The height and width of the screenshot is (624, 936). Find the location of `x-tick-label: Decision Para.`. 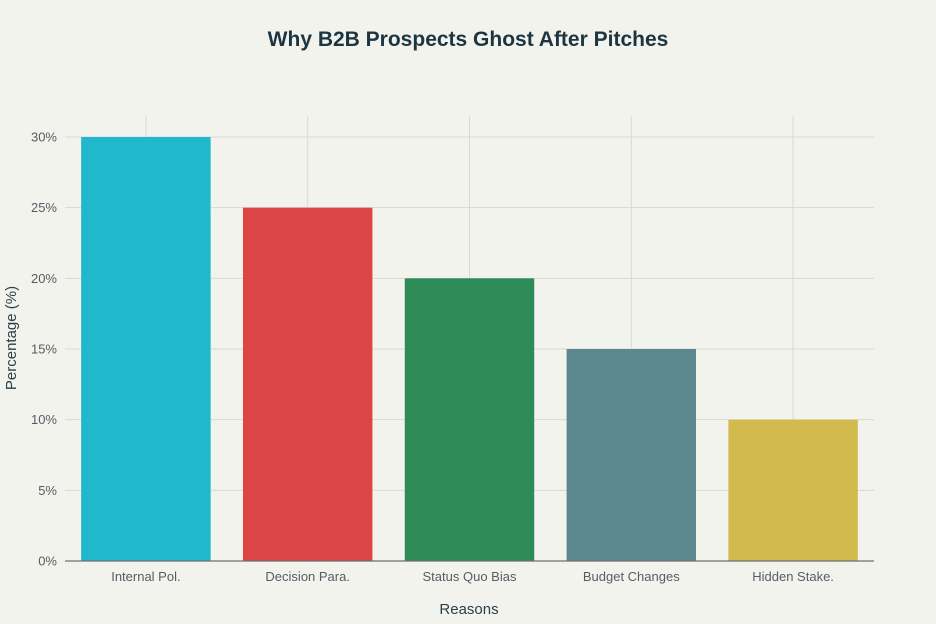

x-tick-label: Decision Para. is located at coordinates (307, 576).